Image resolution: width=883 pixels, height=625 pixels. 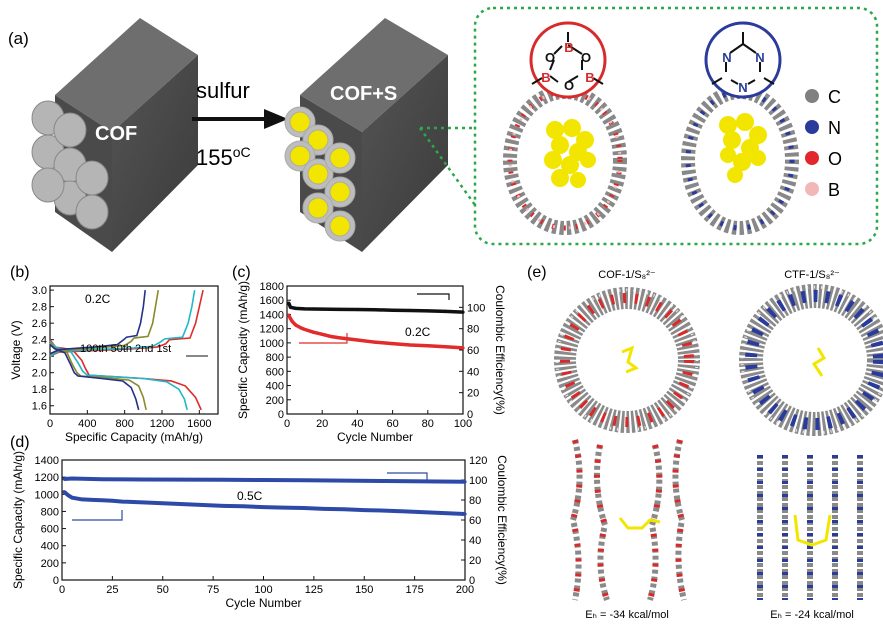 I want to click on x-tick-label: 400, so click(x=87, y=424).